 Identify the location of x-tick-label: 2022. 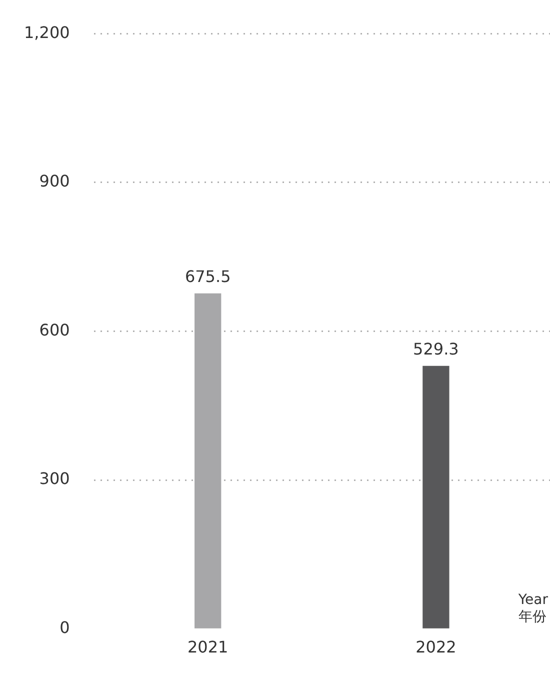
(436, 647).